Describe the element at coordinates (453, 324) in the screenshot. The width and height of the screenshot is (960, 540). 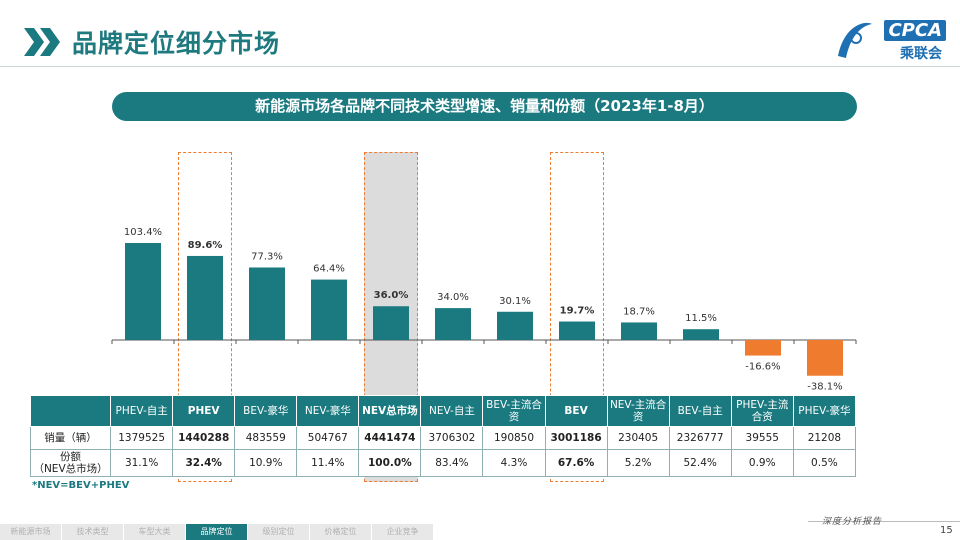
I see `bar-NEV-自主` at that location.